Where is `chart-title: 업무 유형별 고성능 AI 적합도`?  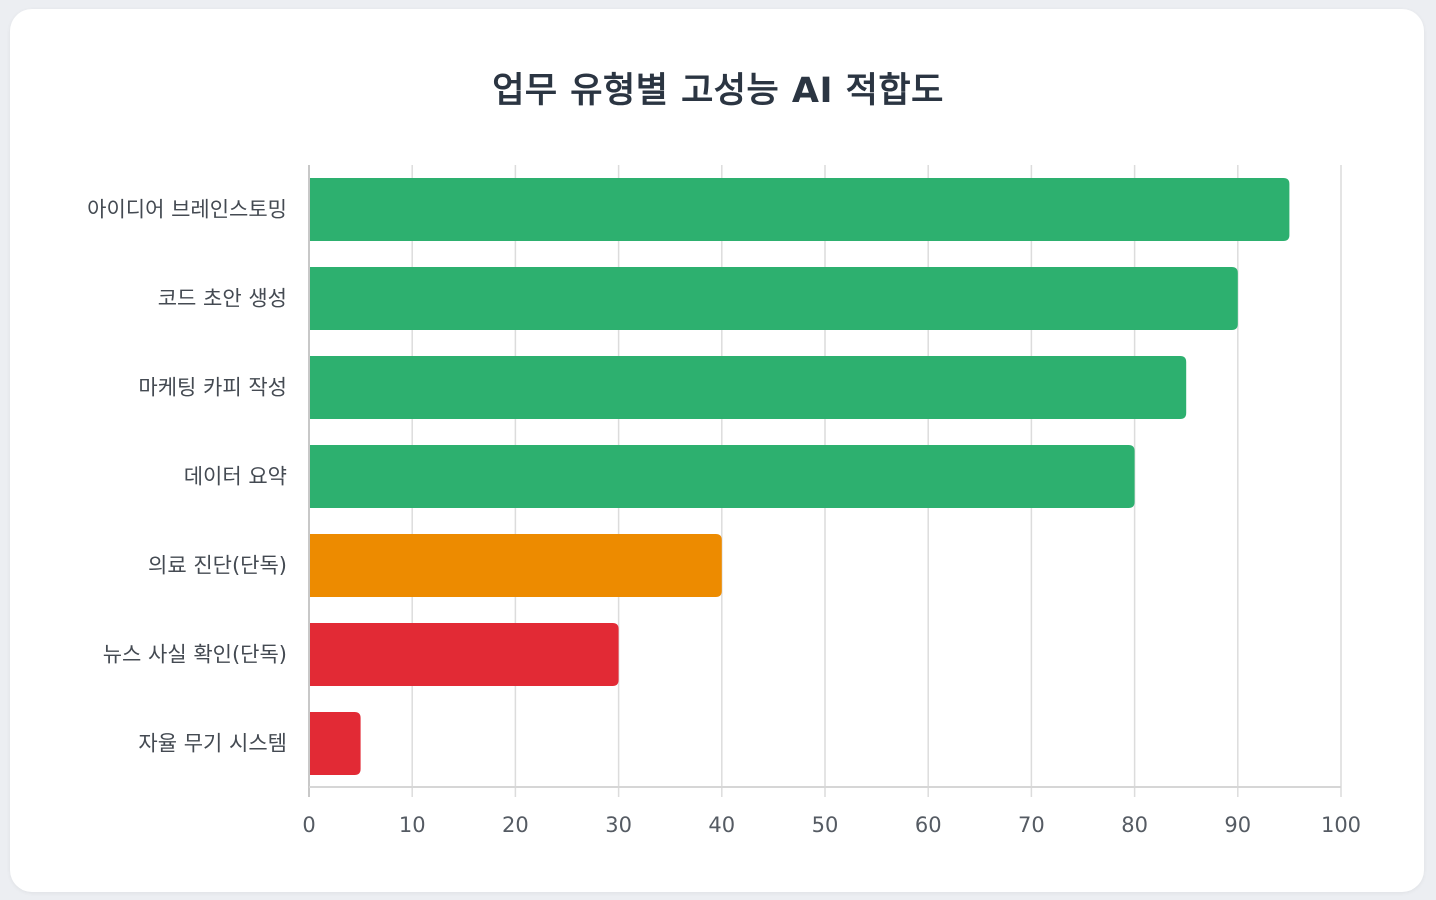 chart-title: 업무 유형별 고성능 AI 적합도 is located at coordinates (718, 91).